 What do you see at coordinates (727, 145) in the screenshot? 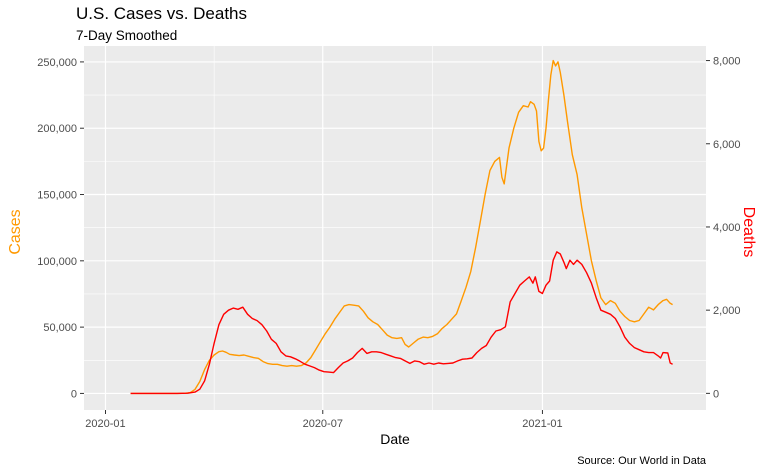
I see `y-right-tick-label: 6,000` at bounding box center [727, 145].